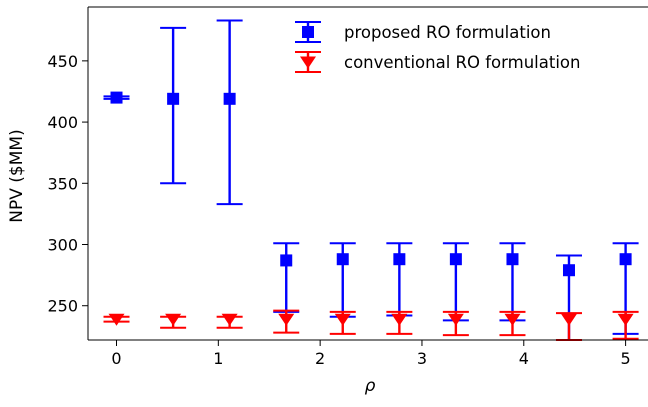  Describe the element at coordinates (371, 354) in the screenshot. I see `x-axis: 0 1 2 3 4 5` at that location.